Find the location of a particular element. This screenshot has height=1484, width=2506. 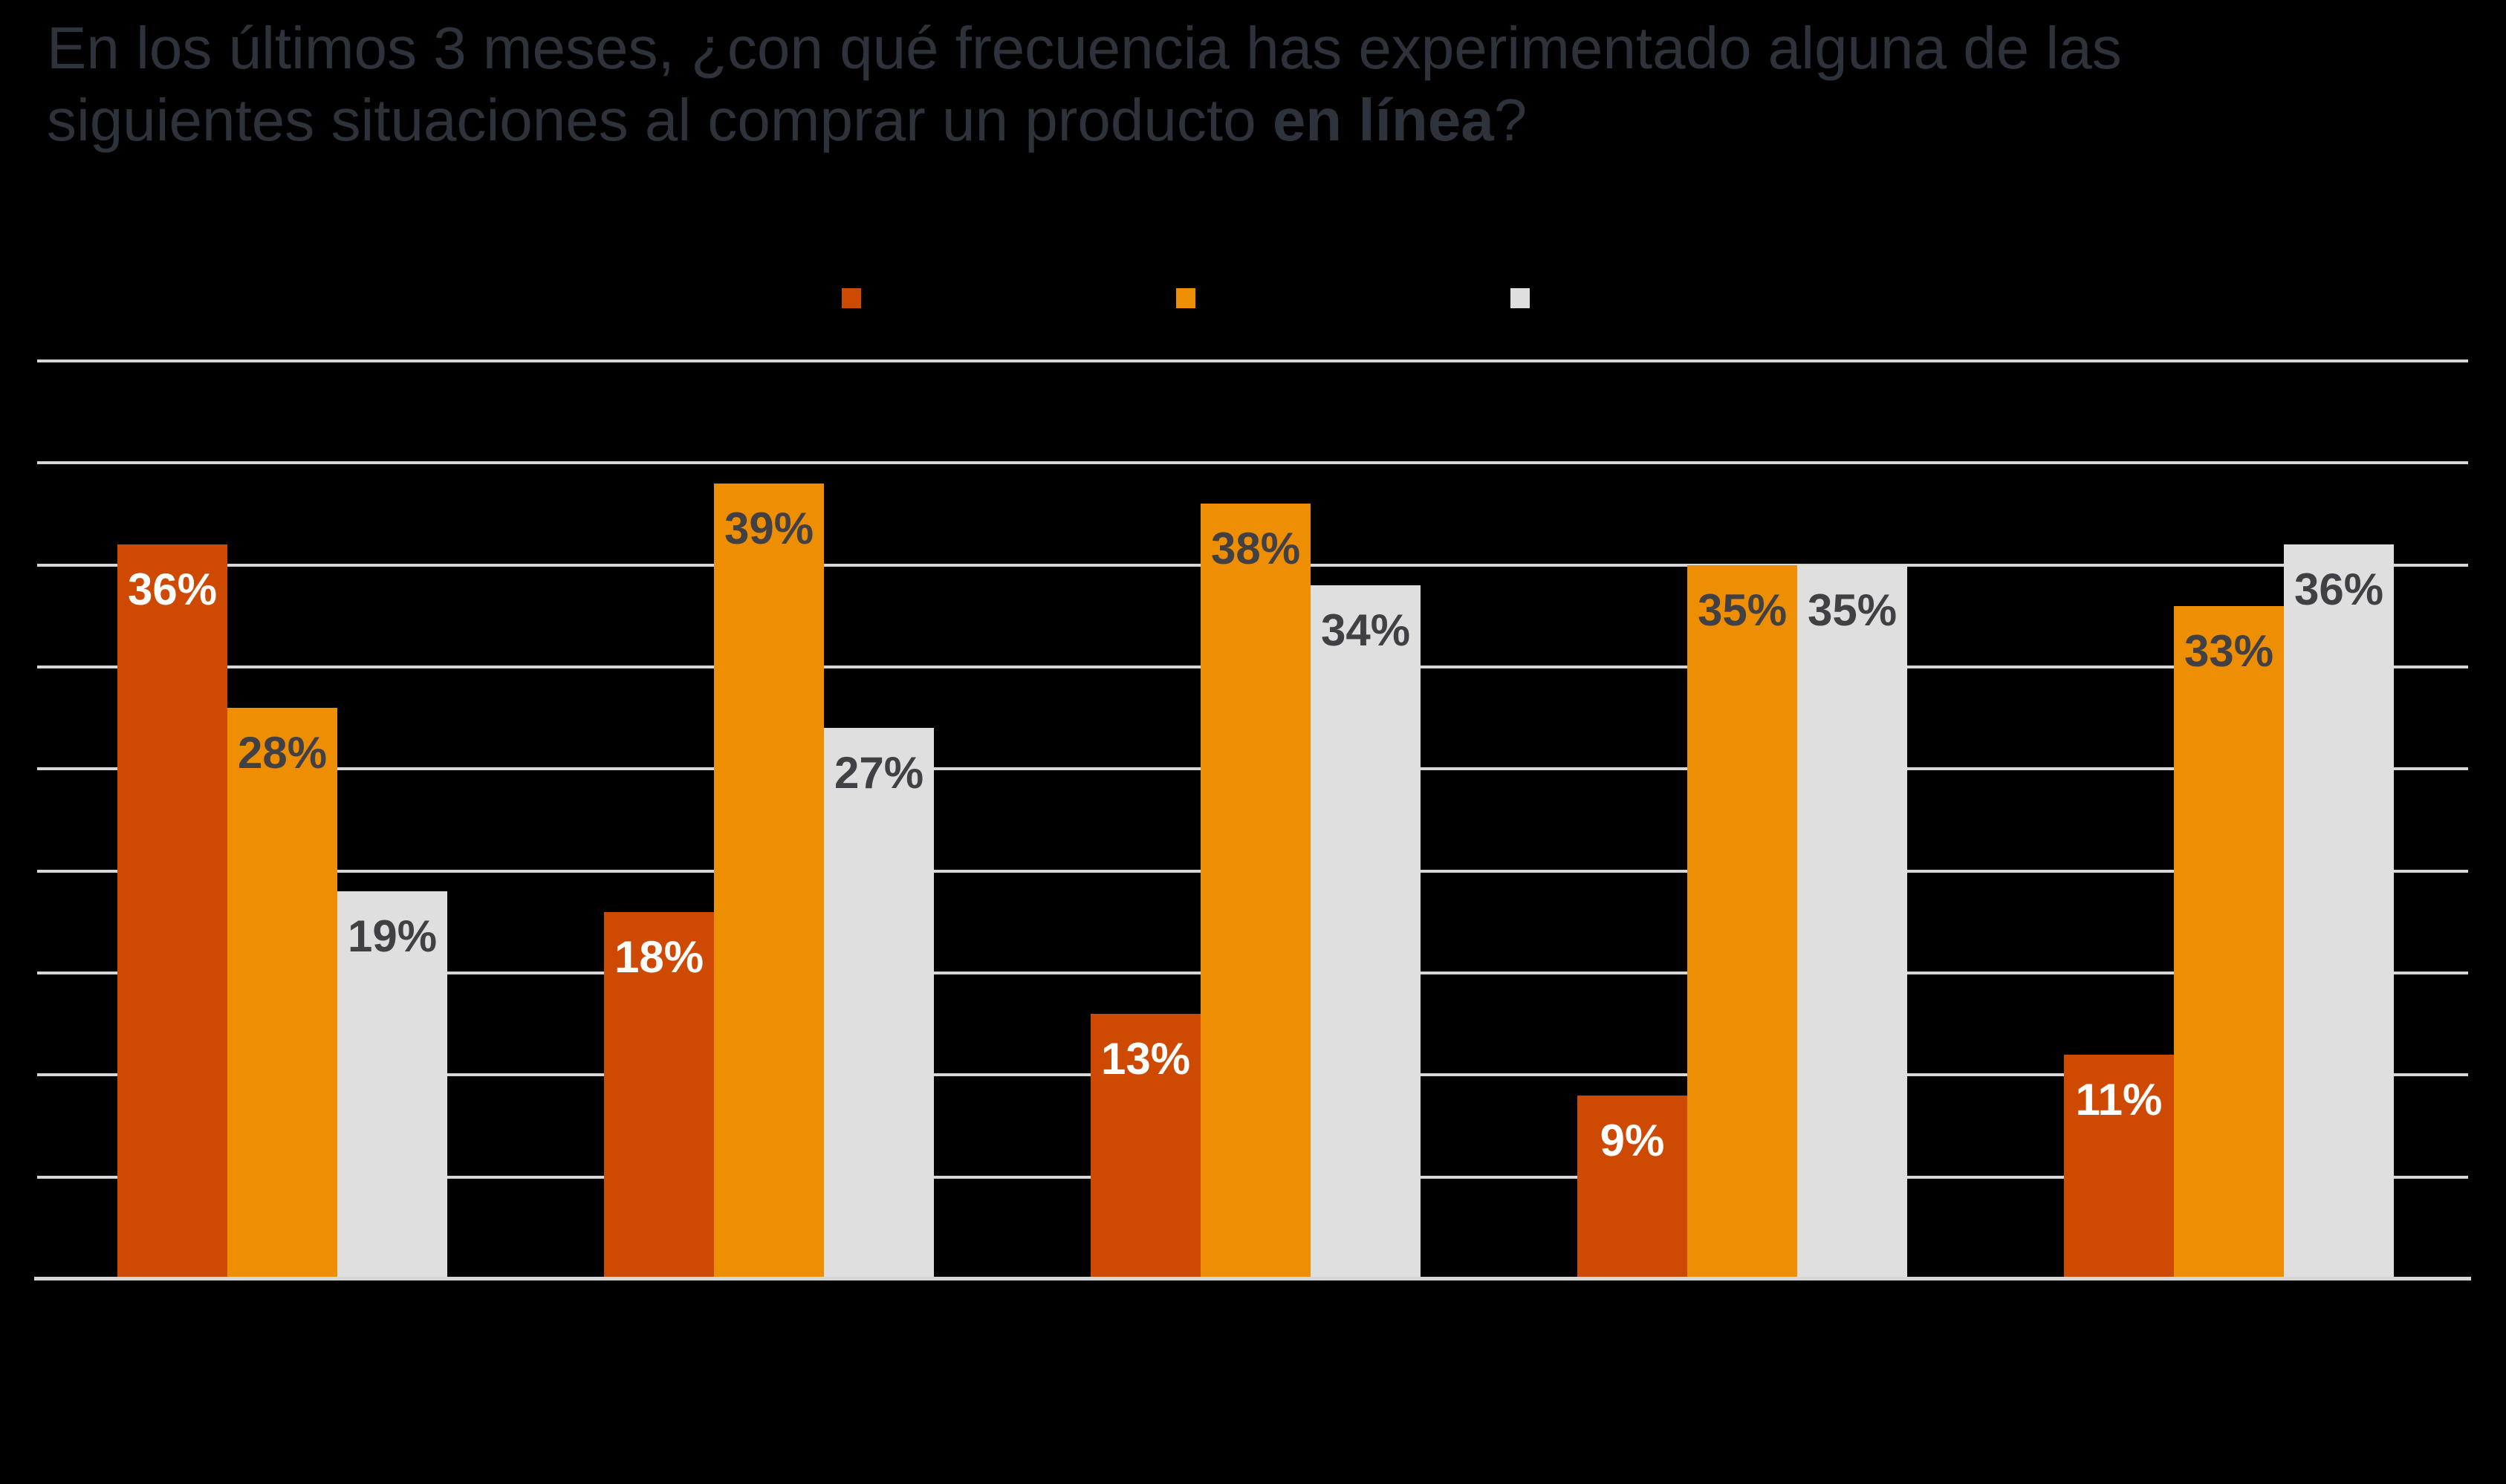

bar-value-label: 9% is located at coordinates (1633, 1141).